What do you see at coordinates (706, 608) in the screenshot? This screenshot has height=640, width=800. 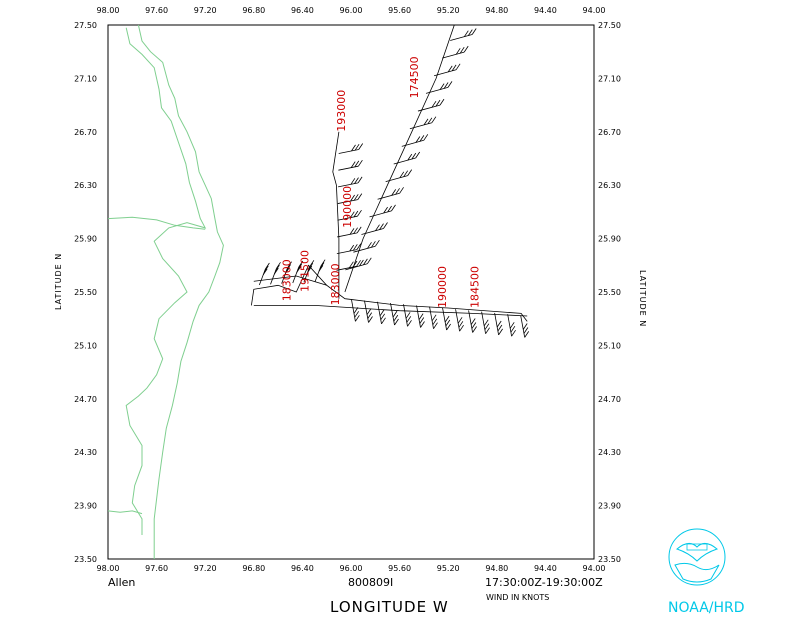 I see `org-label: NOAA/HRD` at bounding box center [706, 608].